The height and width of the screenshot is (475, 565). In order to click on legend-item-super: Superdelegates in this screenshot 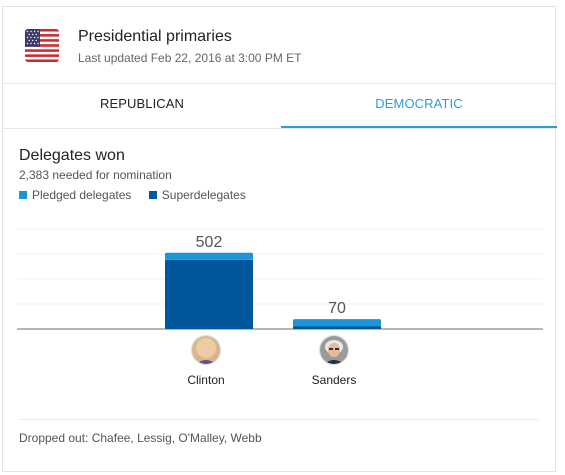, I will do `click(197, 195)`.